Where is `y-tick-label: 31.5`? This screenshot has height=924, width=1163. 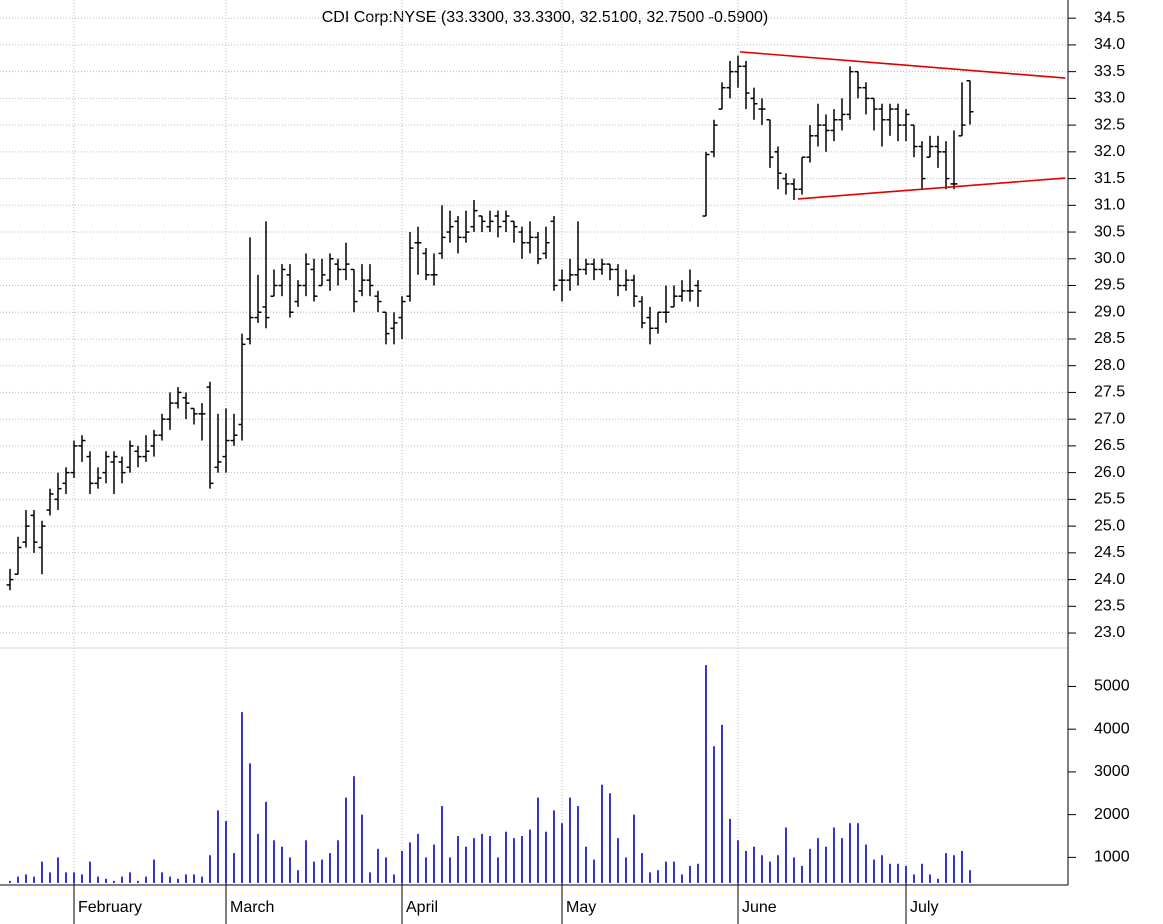 y-tick-label: 31.5 is located at coordinates (1109, 178).